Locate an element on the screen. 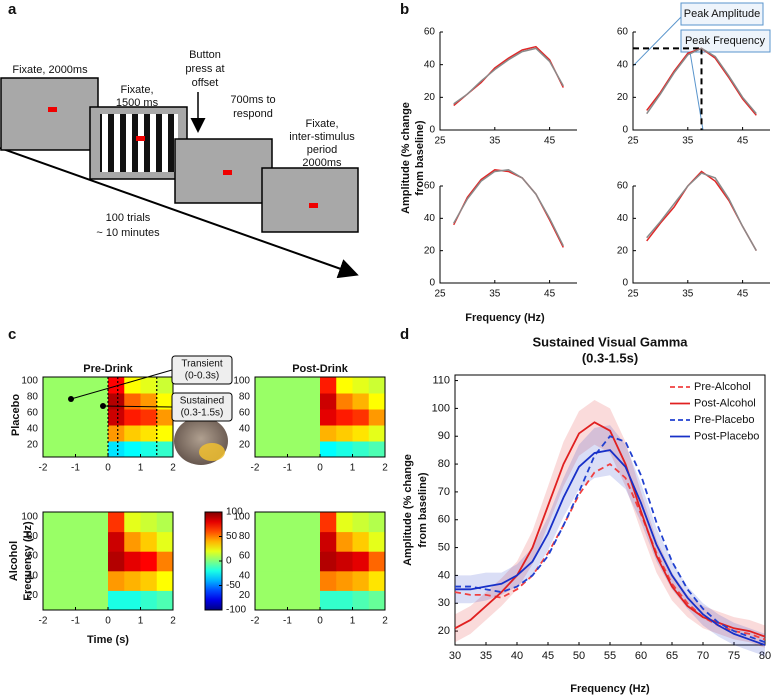  y-axis-label: Amplitude (% change is located at coordinates (408, 510).